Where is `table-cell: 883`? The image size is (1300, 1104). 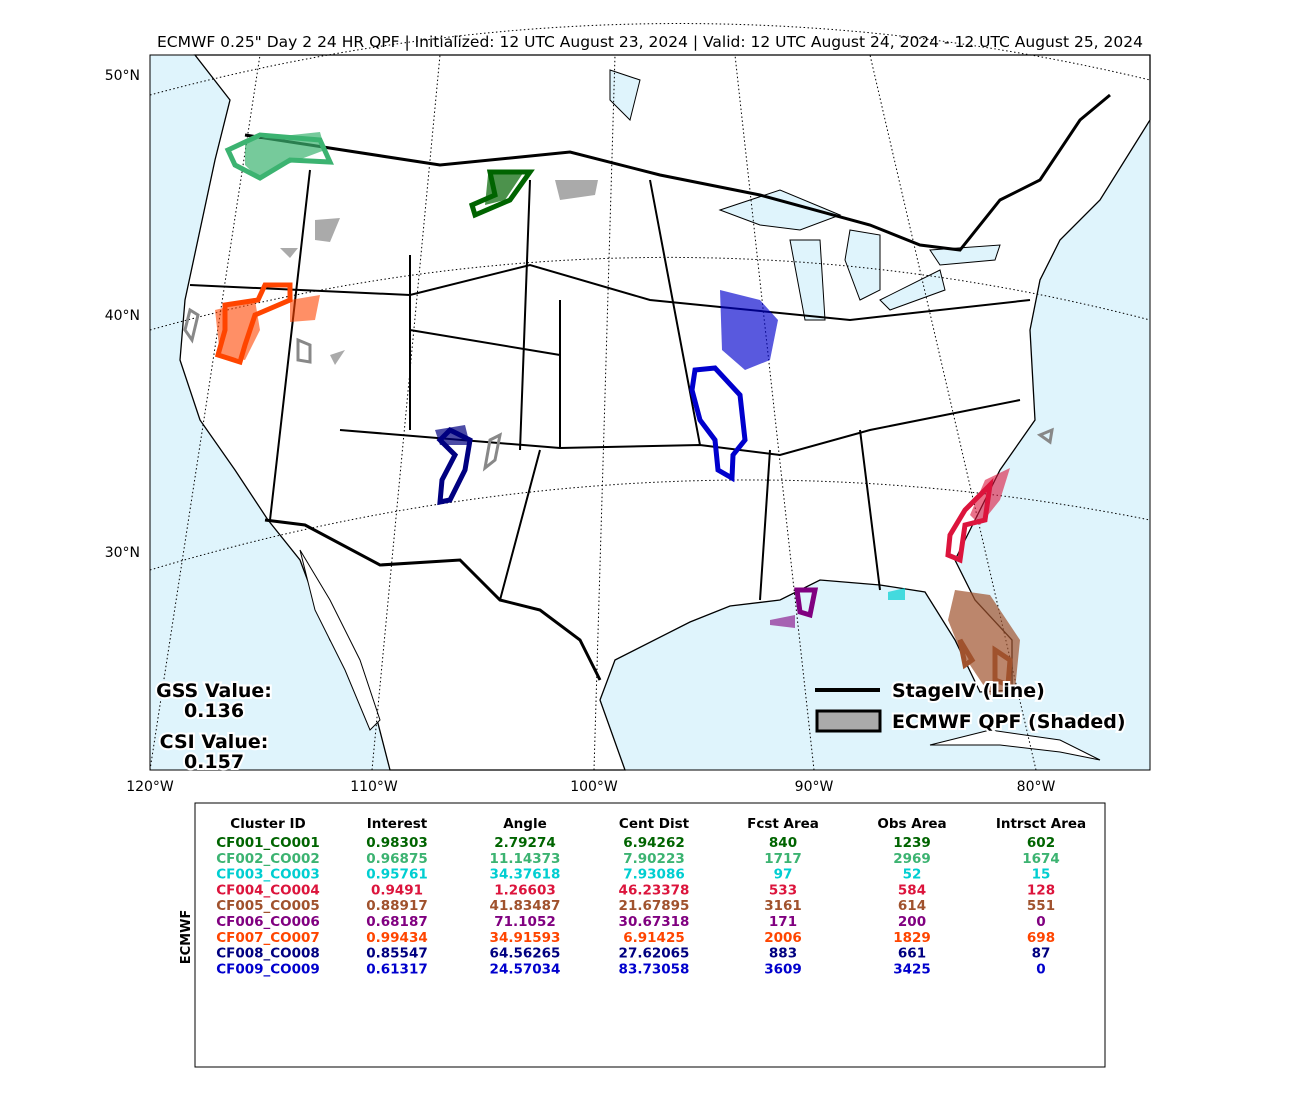 table-cell: 883 is located at coordinates (783, 954).